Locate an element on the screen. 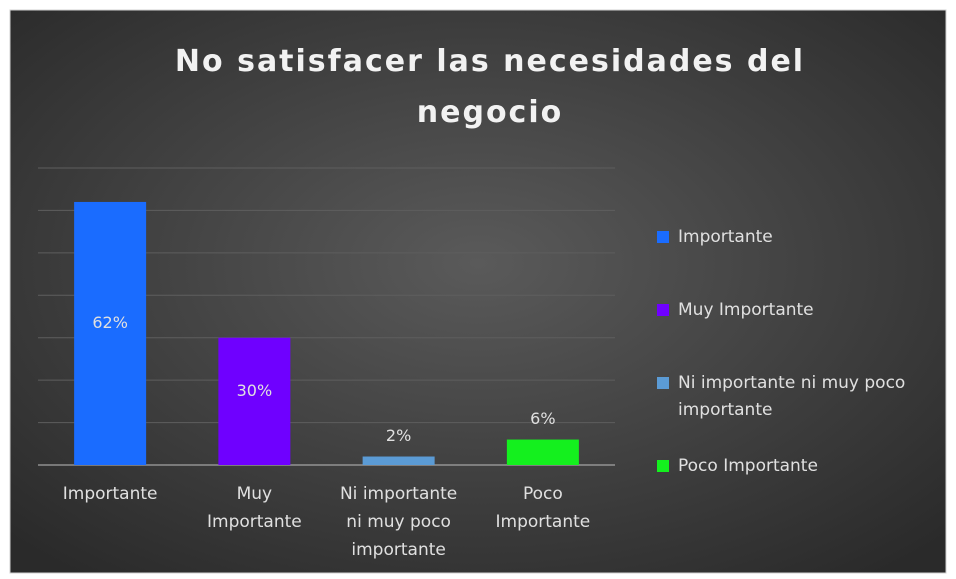  x-tick-label: Poco Importante is located at coordinates (543, 508).